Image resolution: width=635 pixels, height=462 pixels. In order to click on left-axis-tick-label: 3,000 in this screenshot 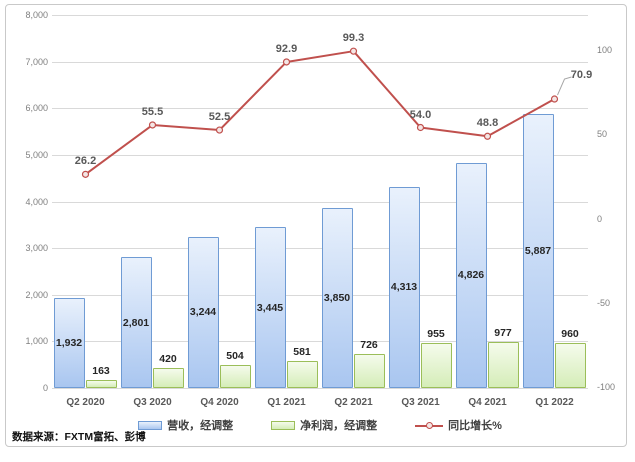, I will do `click(36, 248)`.